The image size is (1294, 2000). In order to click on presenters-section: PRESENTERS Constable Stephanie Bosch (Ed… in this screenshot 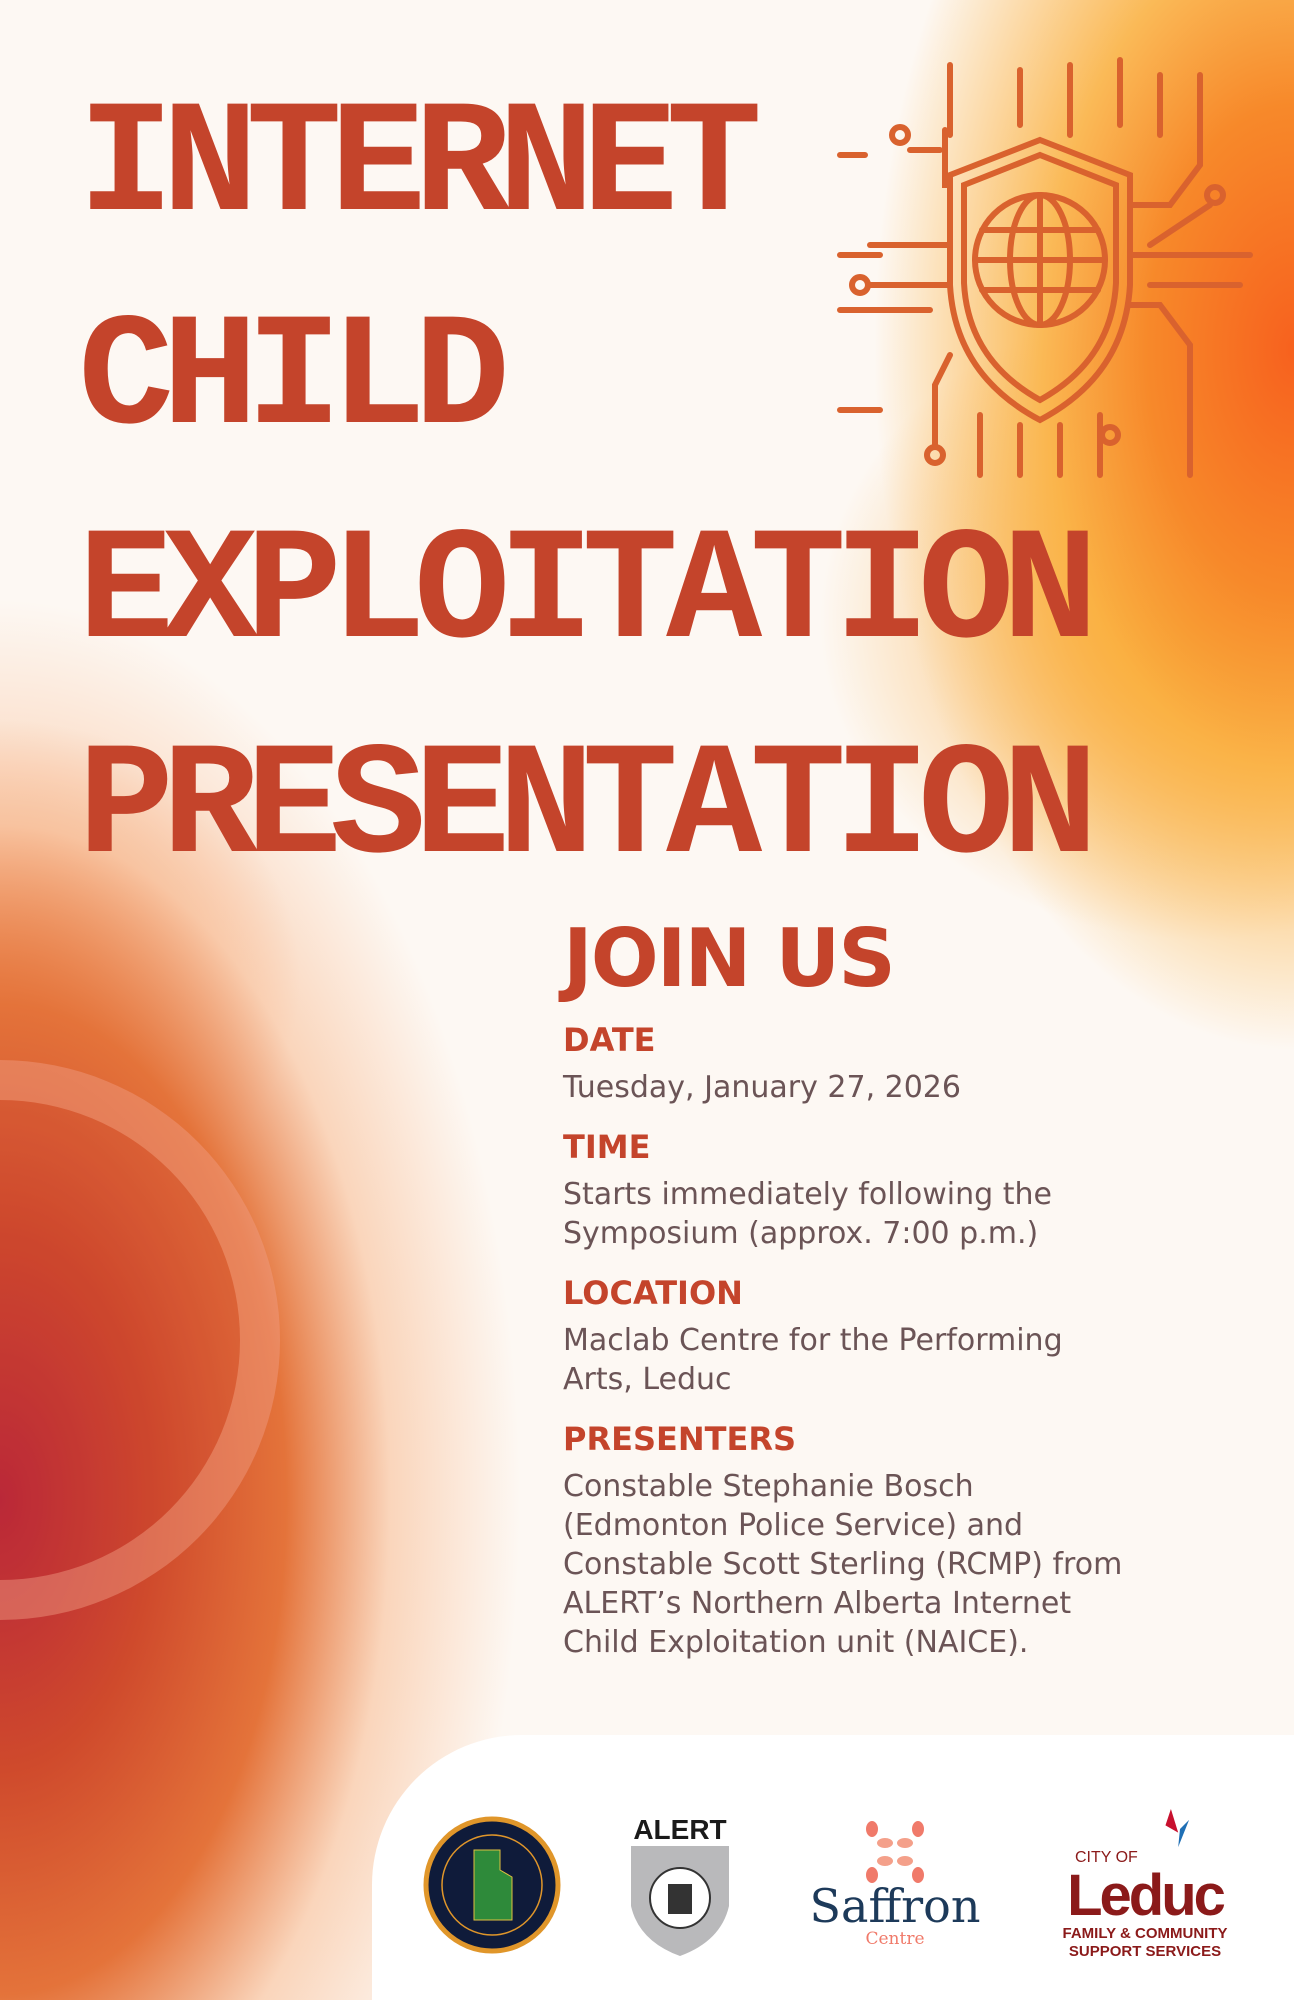, I will do `click(913, 1540)`.